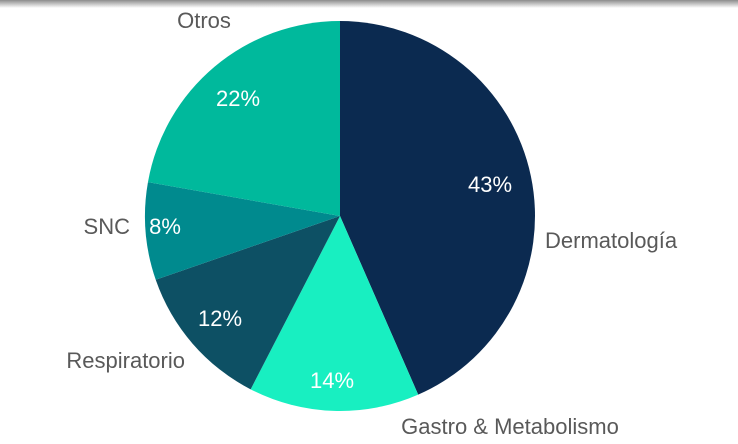 This screenshot has width=738, height=444. I want to click on category-label: Otros, so click(204, 20).